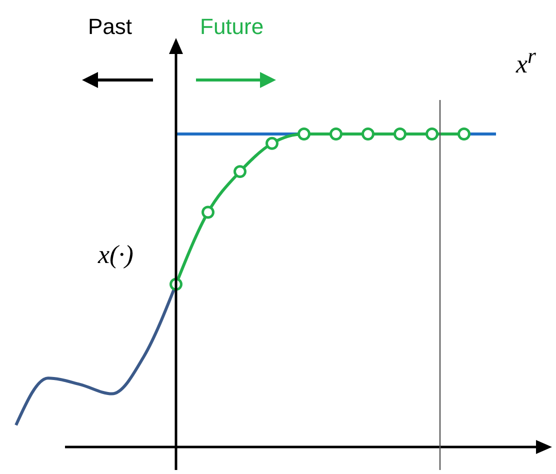  Describe the element at coordinates (526, 62) in the screenshot. I see `text: x$^{r}$` at that location.